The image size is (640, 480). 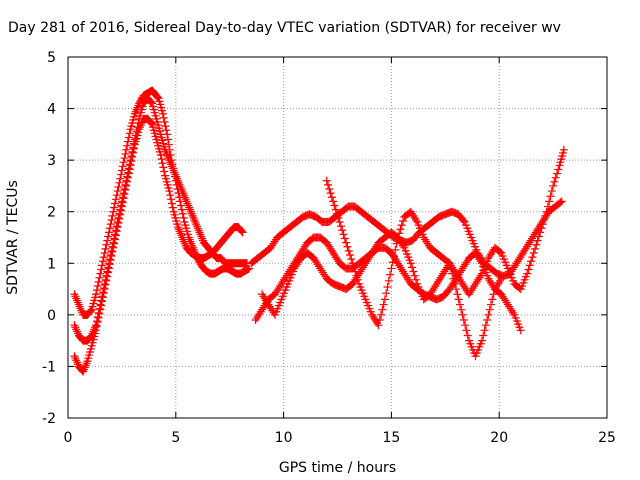 What do you see at coordinates (337, 468) in the screenshot?
I see `x-axis-label: GPS time / hours` at bounding box center [337, 468].